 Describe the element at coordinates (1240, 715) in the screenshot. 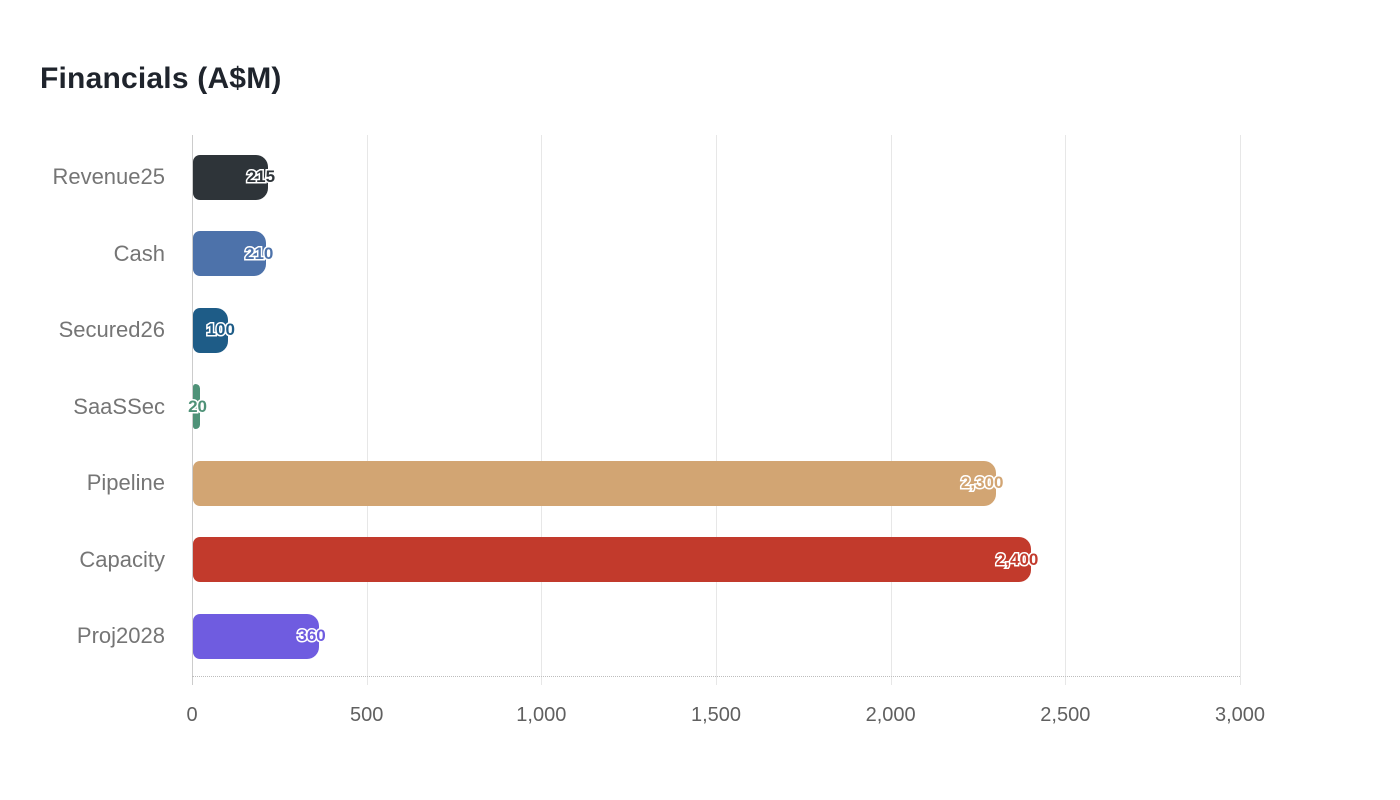

I see `x-tick-label: 3,000` at that location.